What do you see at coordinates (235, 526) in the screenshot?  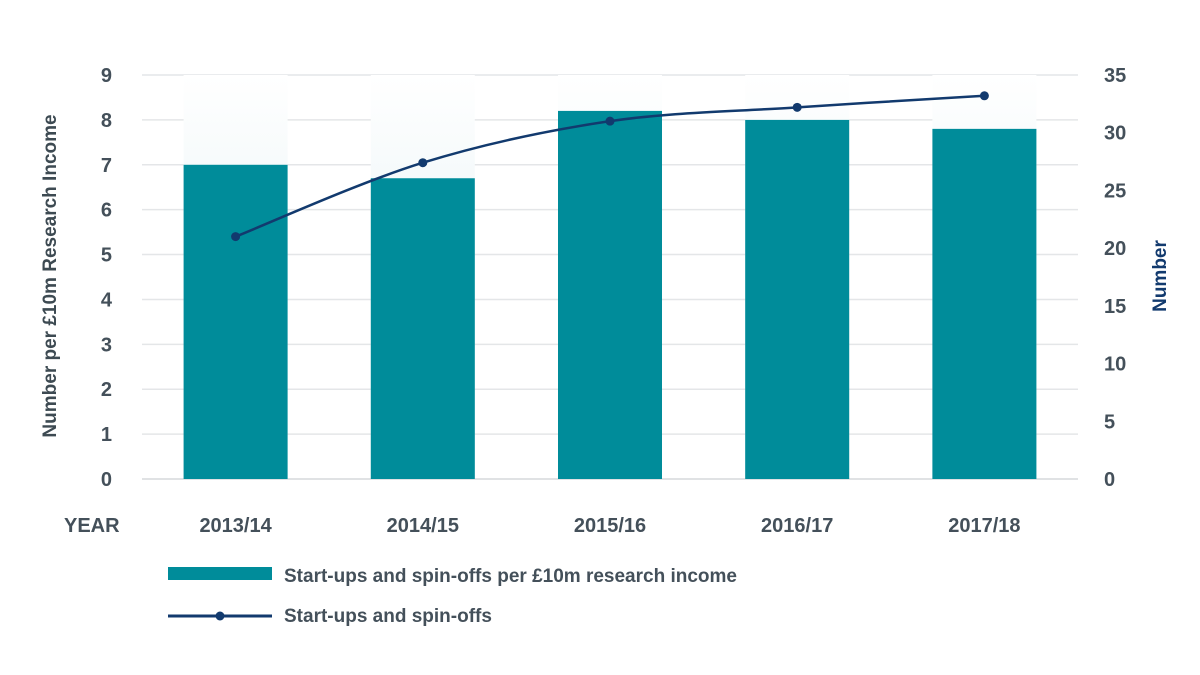 I see `category-label: 2013/14` at bounding box center [235, 526].